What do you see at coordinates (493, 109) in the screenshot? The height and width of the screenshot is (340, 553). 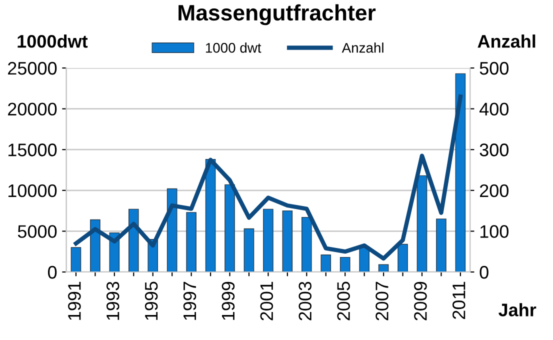 I see `y2-tick-label: 400` at bounding box center [493, 109].